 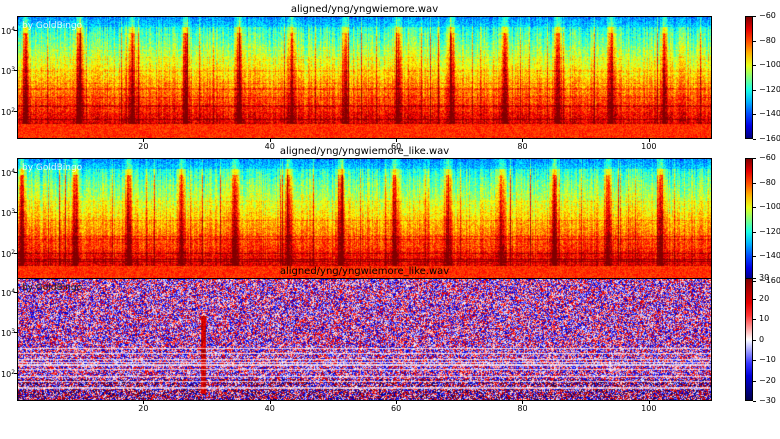 I want to click on colorbar-tick-label: −20, so click(x=767, y=380).